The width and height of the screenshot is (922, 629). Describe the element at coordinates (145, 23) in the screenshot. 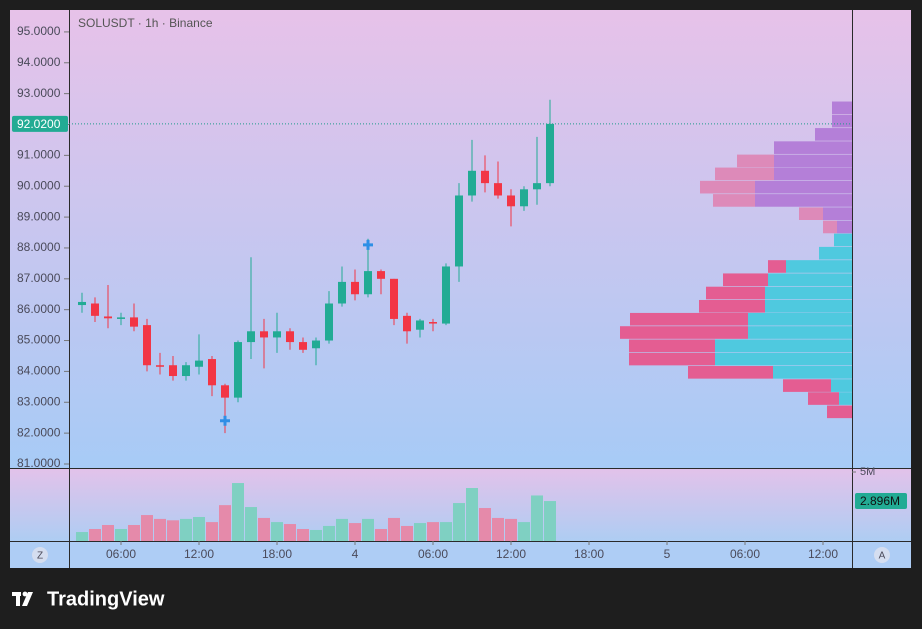

I see `chart-title: SOLUSDT · 1h · Binance` at that location.